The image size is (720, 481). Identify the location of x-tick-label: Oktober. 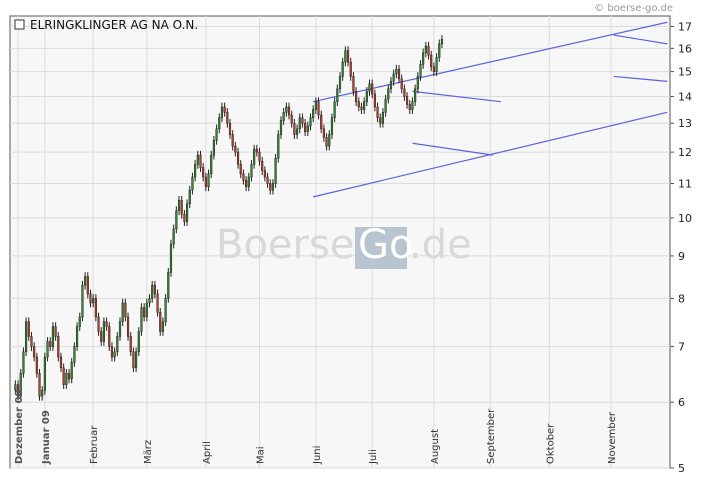
(550, 443).